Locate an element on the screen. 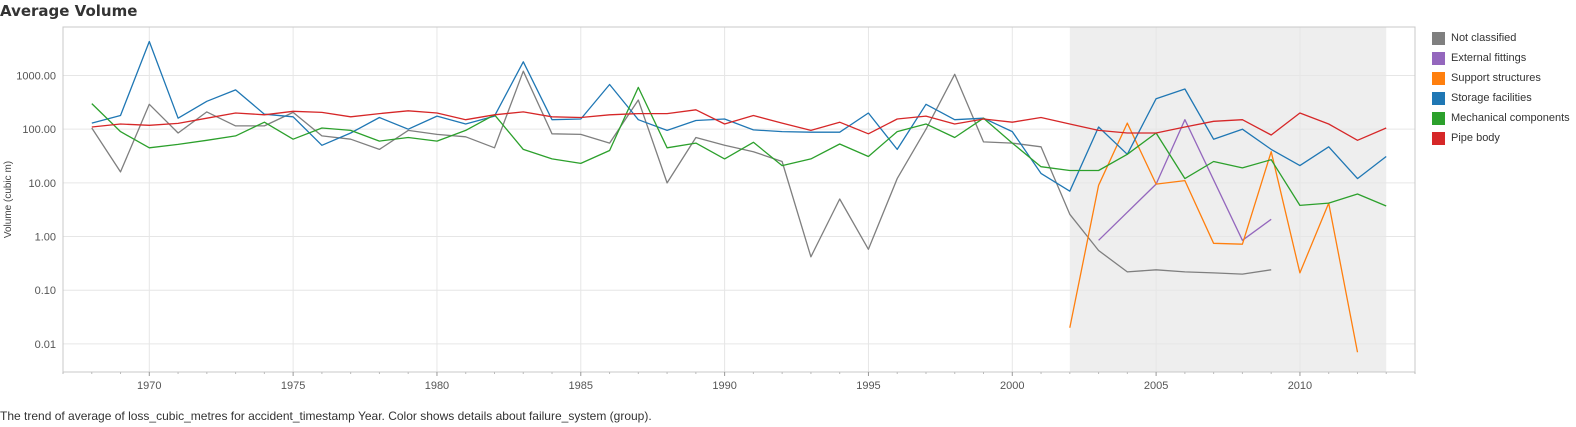 Image resolution: width=1576 pixels, height=427 pixels. legend-item-pipe-body: Pipe body is located at coordinates (1501, 138).